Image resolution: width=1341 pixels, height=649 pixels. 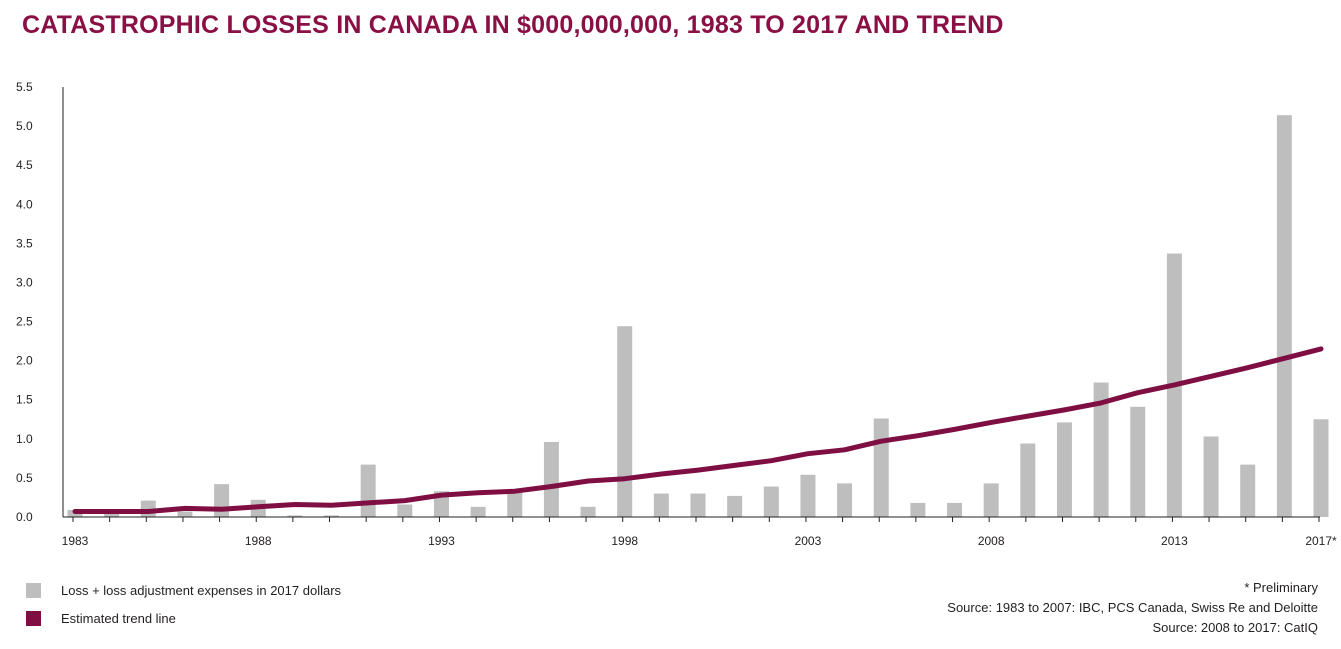 I want to click on x-tick-label: 2017*, so click(x=1321, y=541).